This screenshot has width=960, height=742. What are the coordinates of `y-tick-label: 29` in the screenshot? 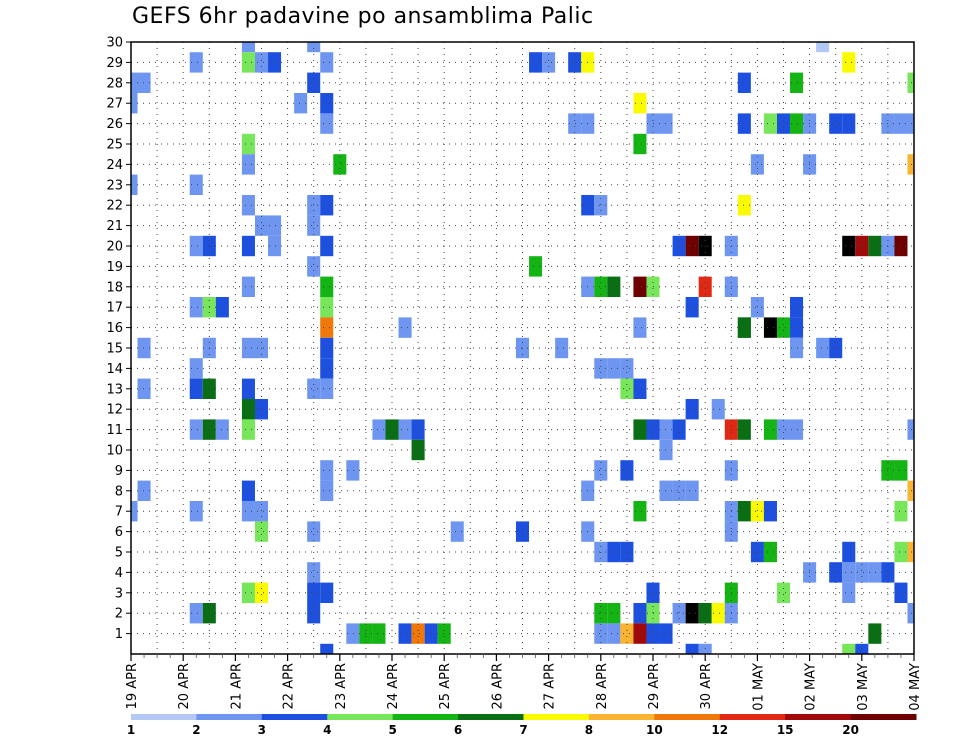 It's located at (114, 63).